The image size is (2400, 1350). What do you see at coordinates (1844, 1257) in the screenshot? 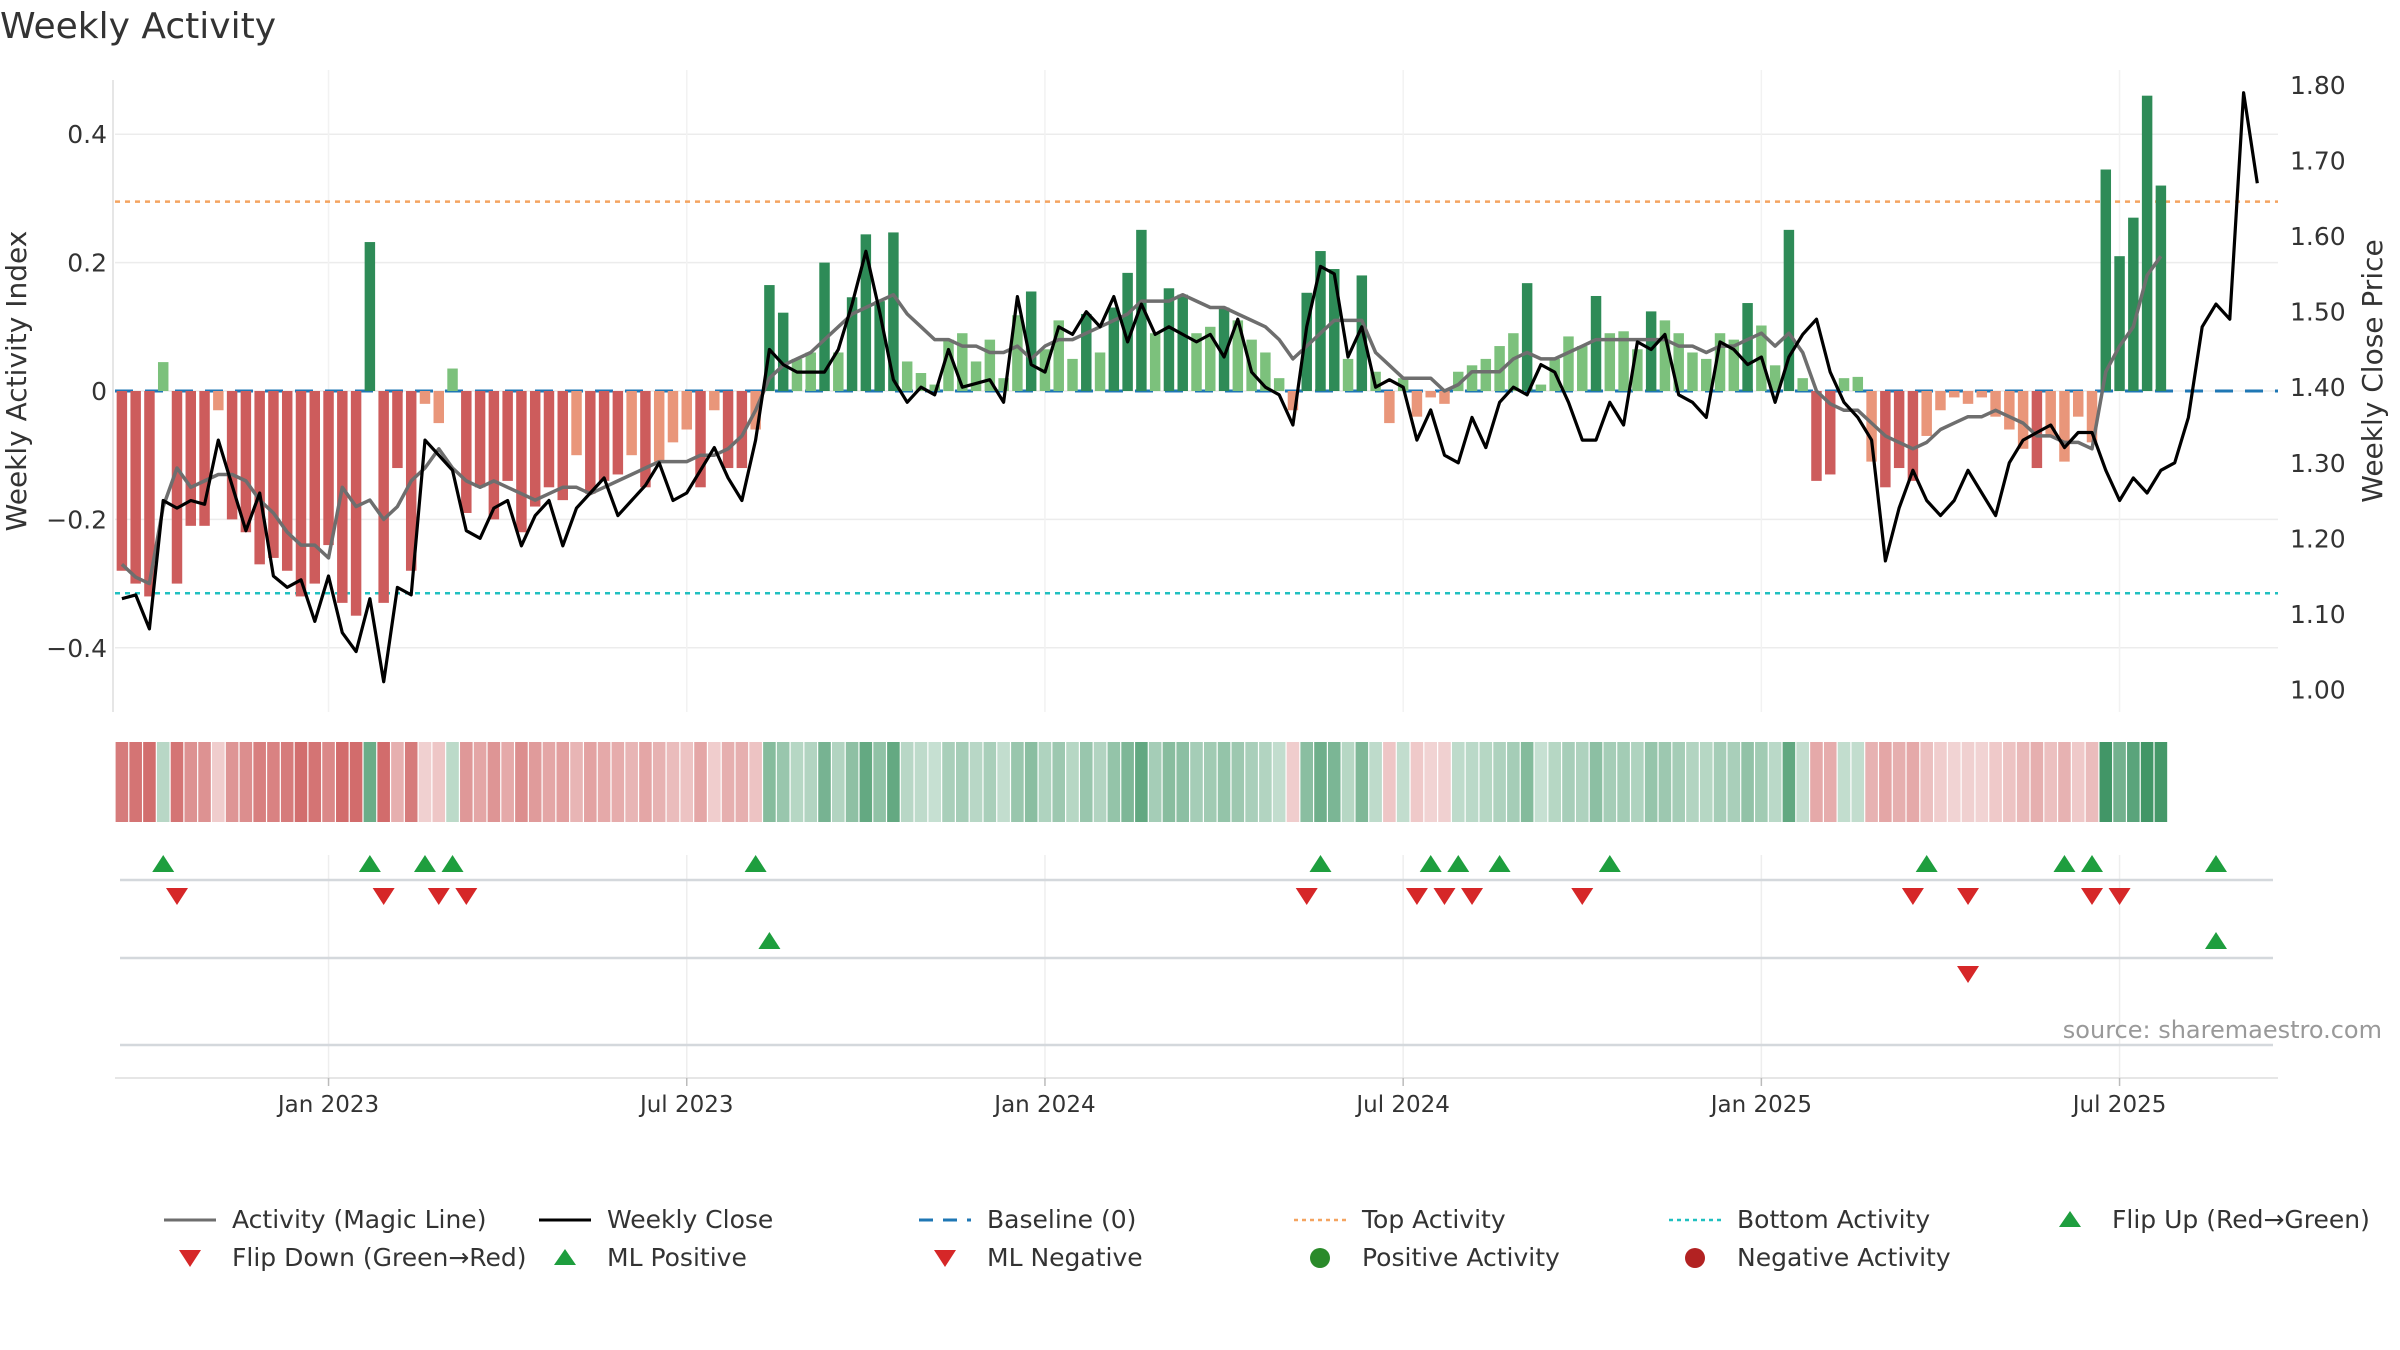
I see `legend-label-negact: Negative Activity` at bounding box center [1844, 1257].